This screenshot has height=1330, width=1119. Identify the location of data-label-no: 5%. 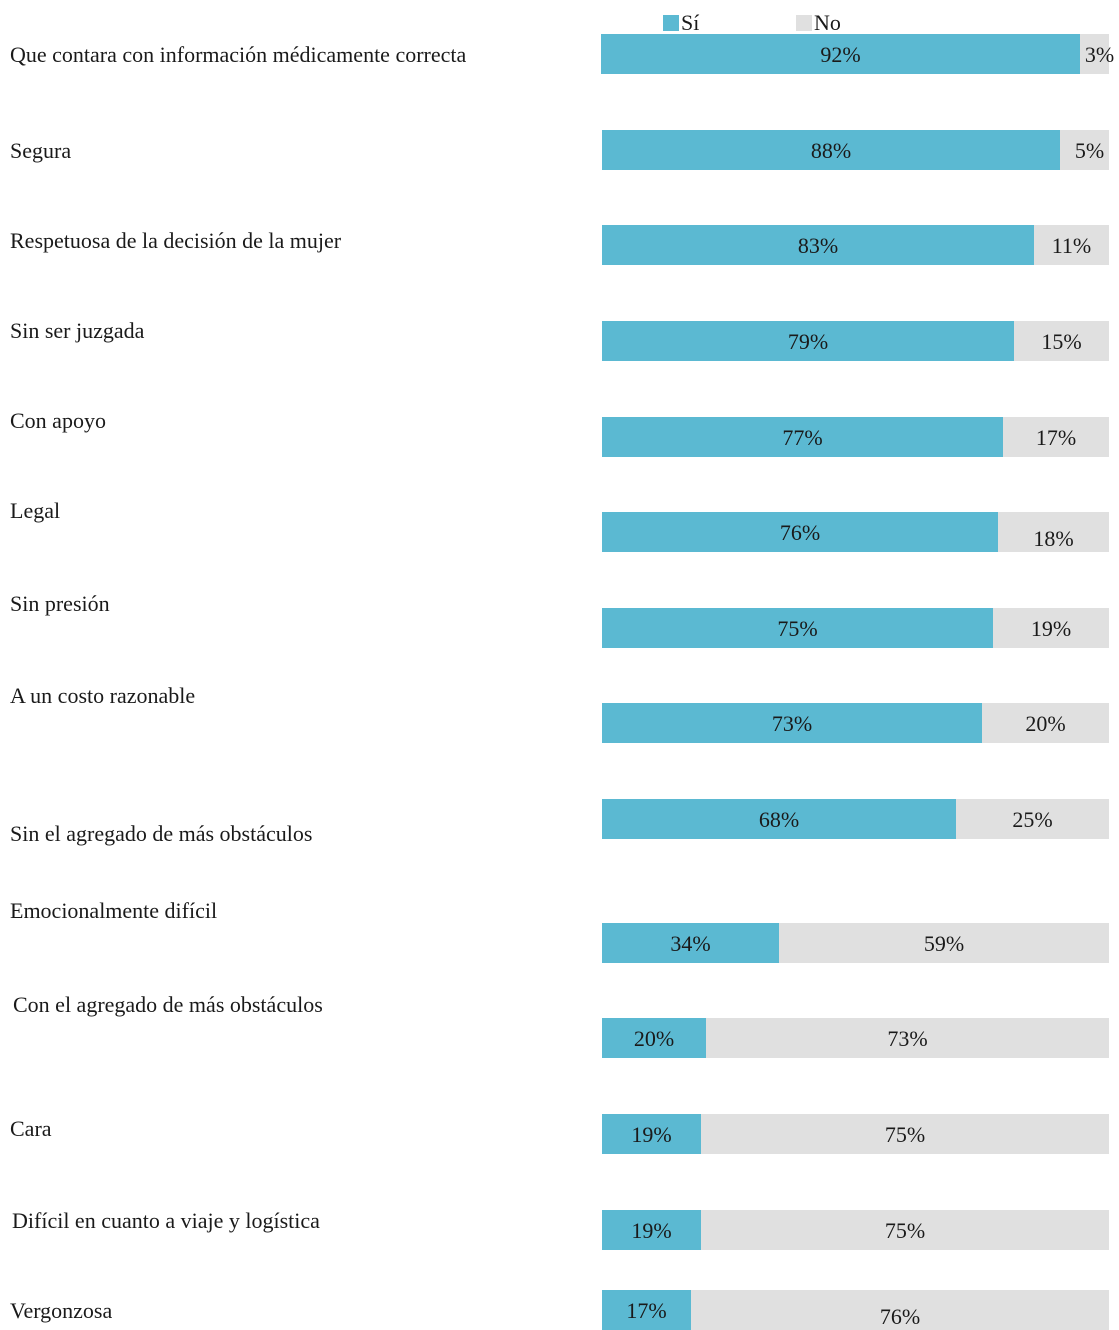
(1089, 150).